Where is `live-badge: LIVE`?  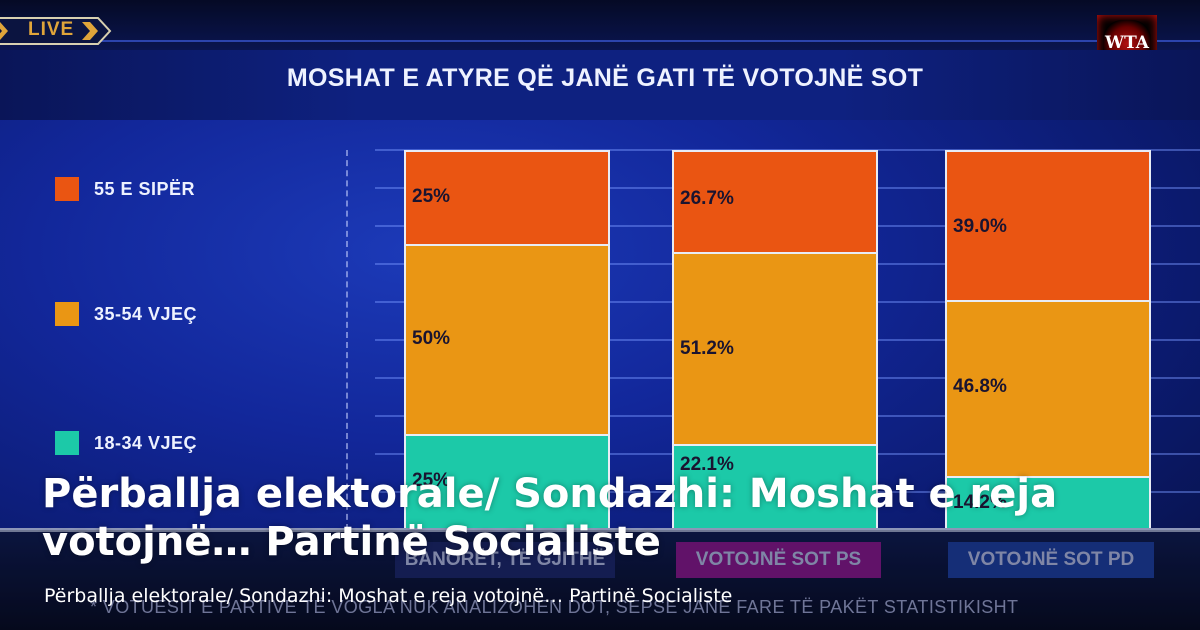 live-badge: LIVE is located at coordinates (51, 29).